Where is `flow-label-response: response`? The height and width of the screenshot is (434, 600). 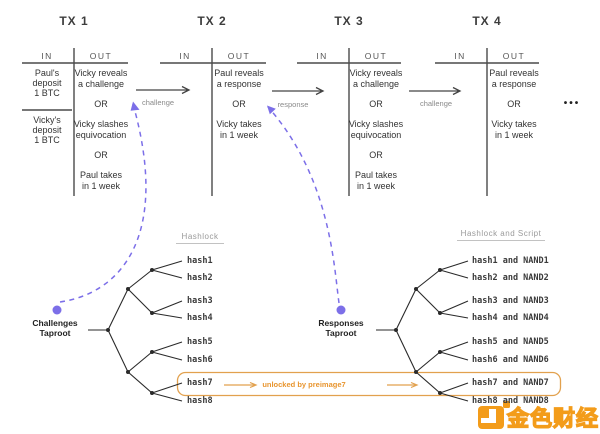
flow-label-response: response is located at coordinates (293, 104).